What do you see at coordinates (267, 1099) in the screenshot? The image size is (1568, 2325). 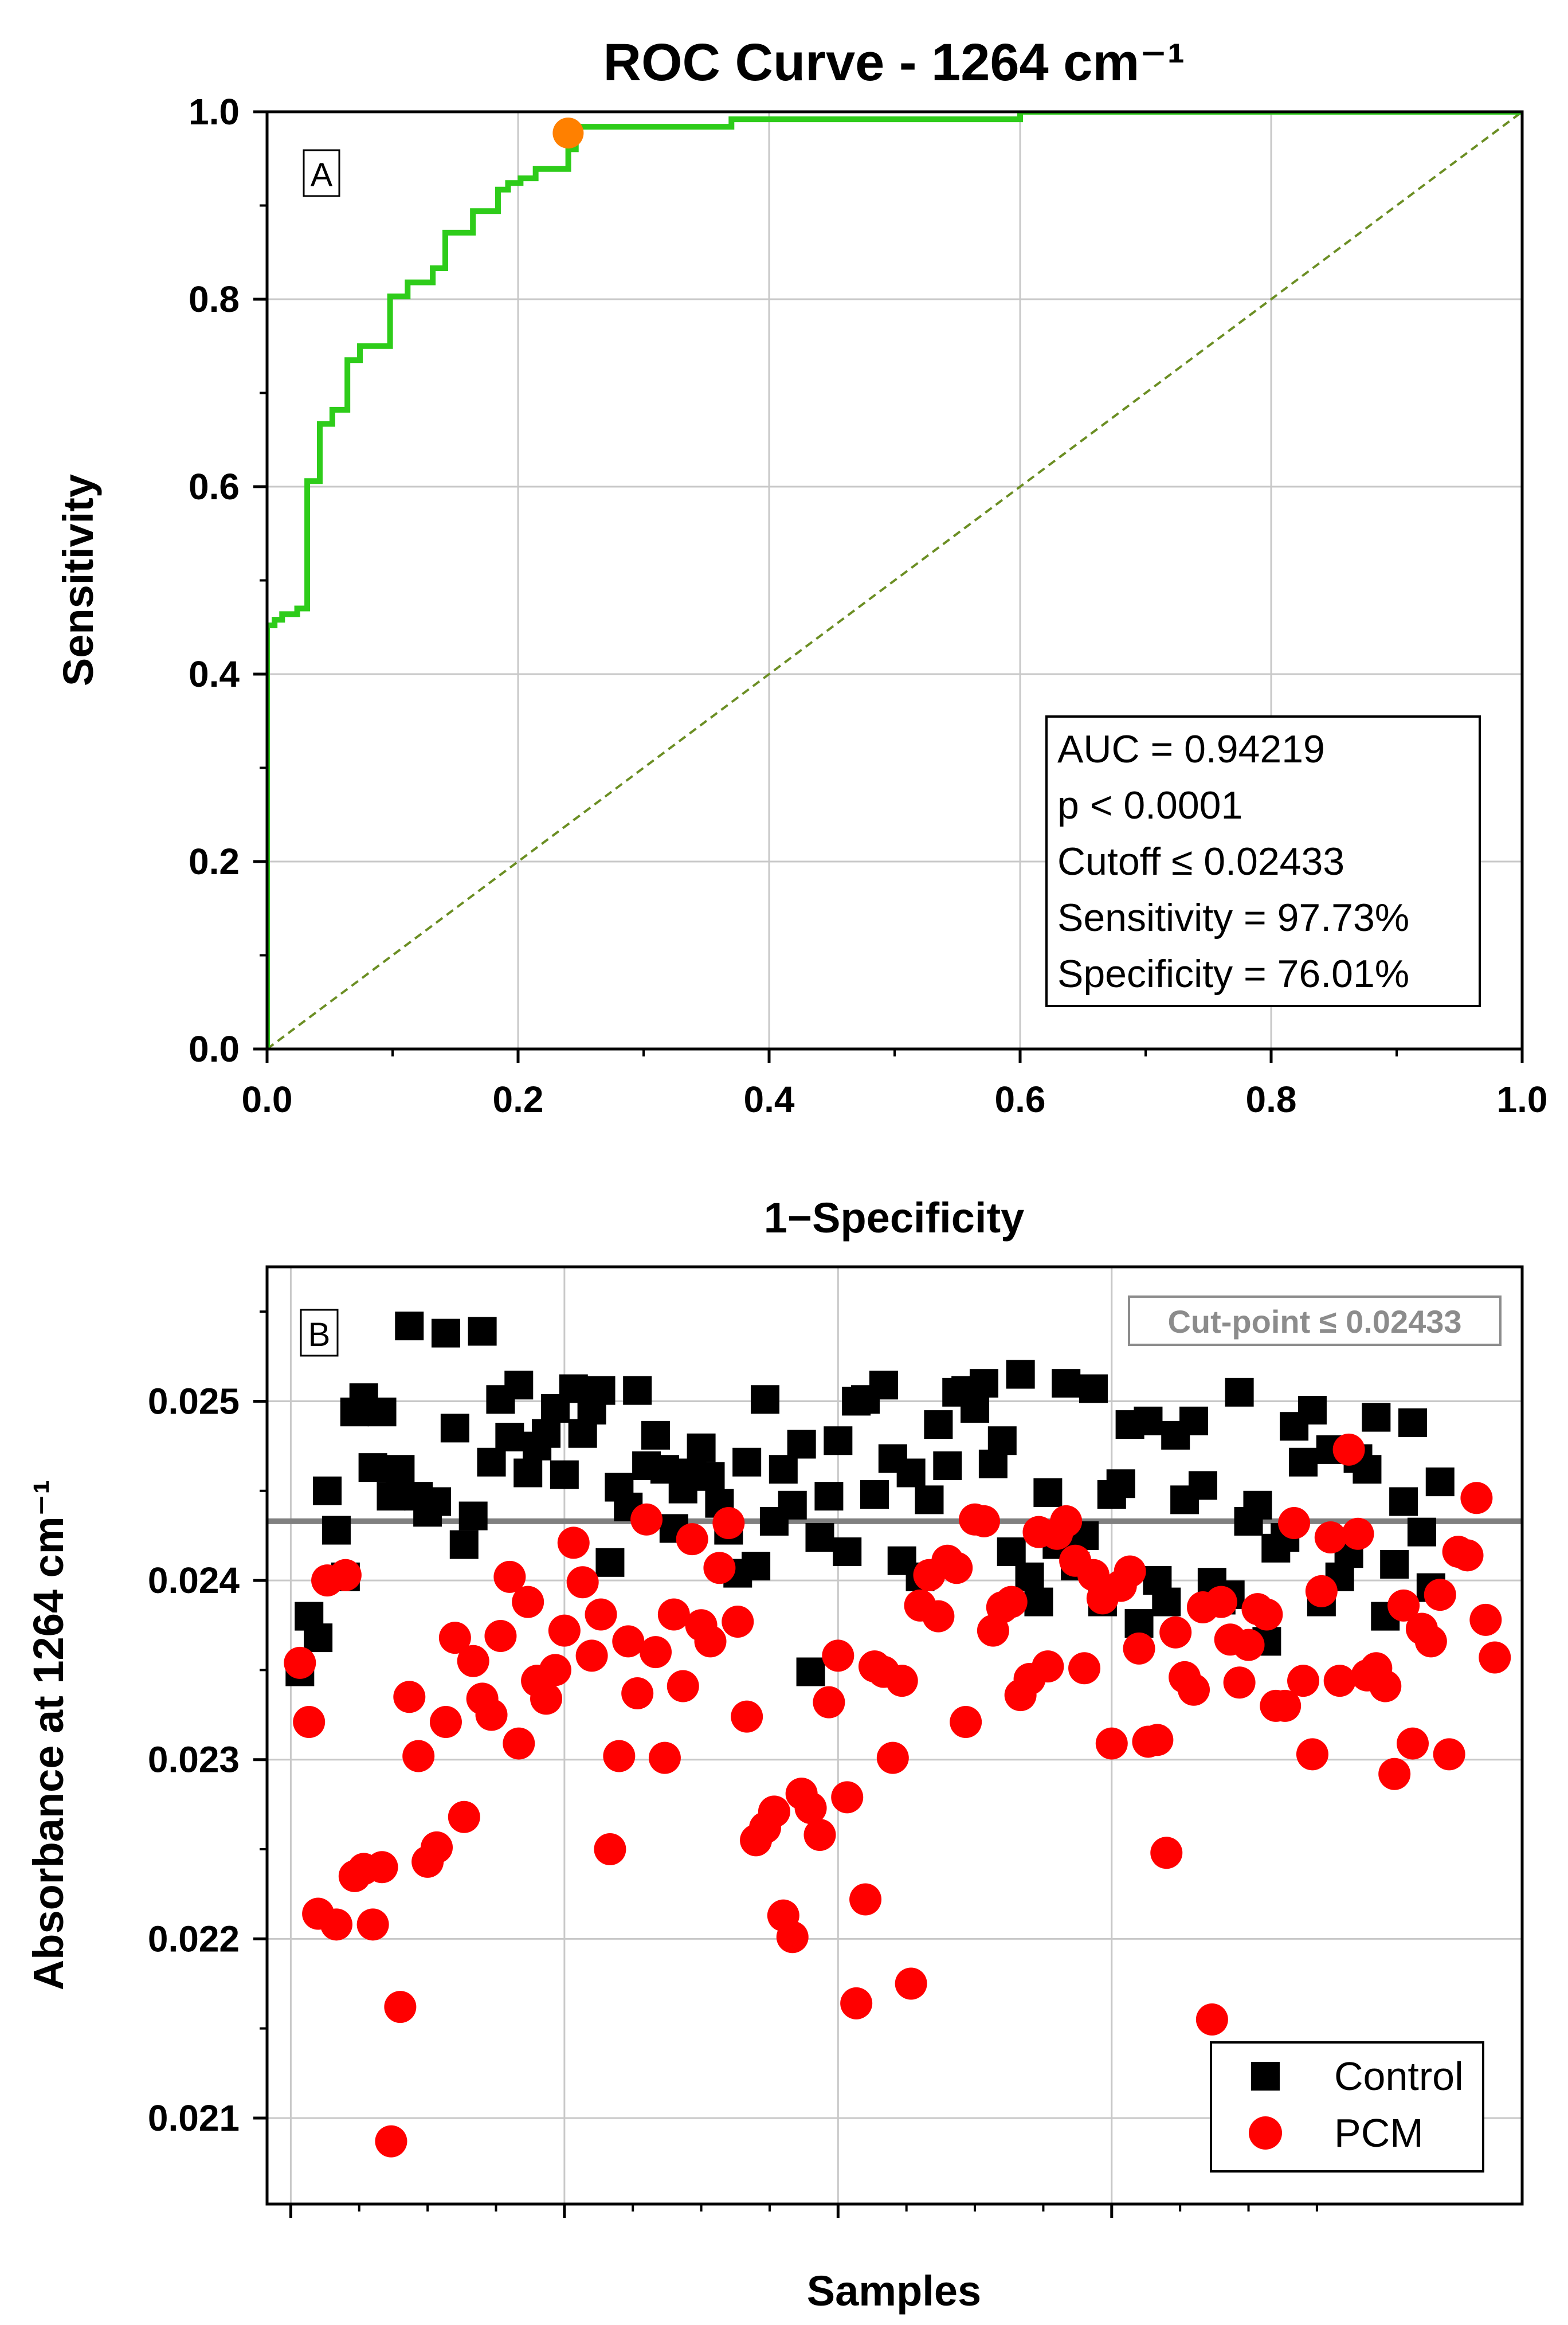 I see `roc-x-tick-label: 0.0` at bounding box center [267, 1099].